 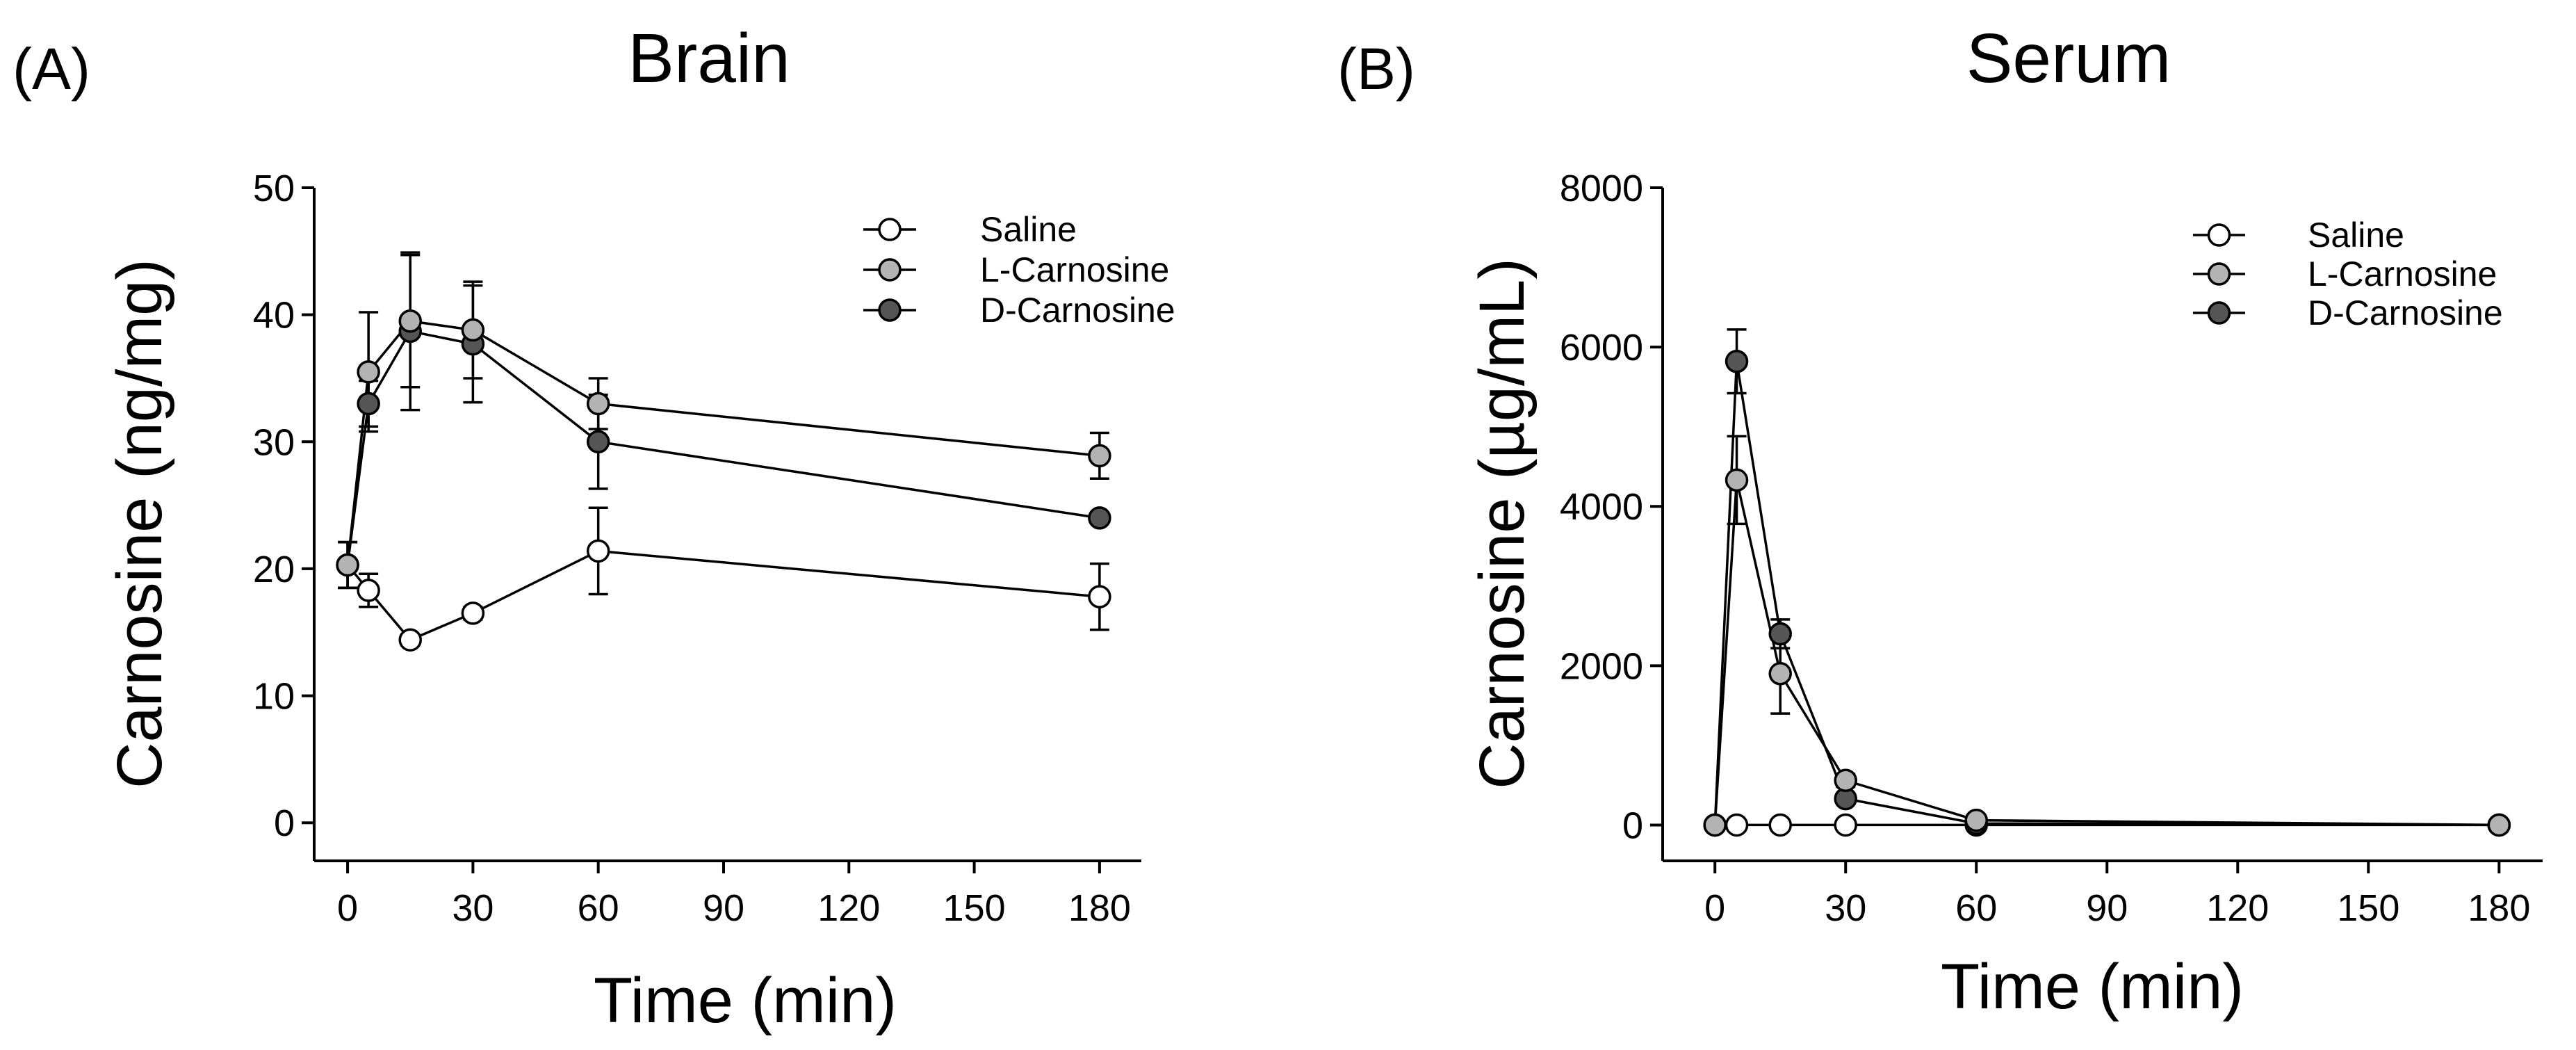 What do you see at coordinates (709, 58) in the screenshot?
I see `chart-title: Brain` at bounding box center [709, 58].